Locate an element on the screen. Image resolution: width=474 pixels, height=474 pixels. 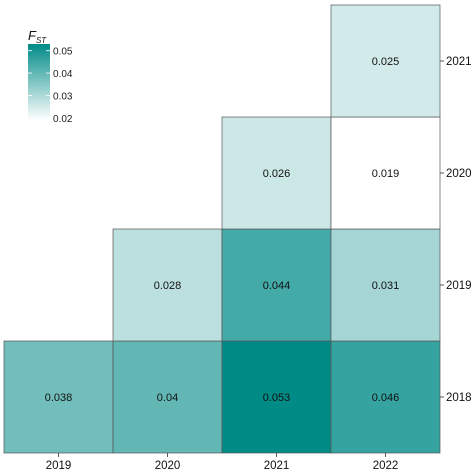
y-tick-label: 2021 is located at coordinates (459, 62).